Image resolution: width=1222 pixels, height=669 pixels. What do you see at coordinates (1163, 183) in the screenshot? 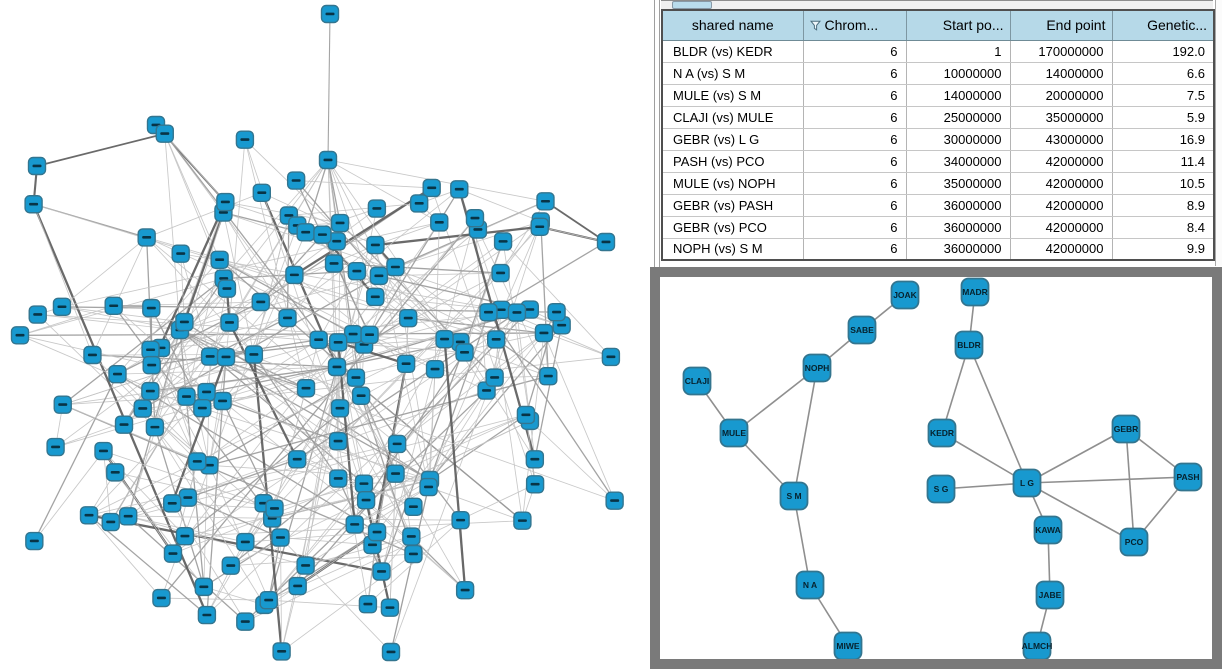
I see `cell-value: 10.5` at bounding box center [1163, 183].